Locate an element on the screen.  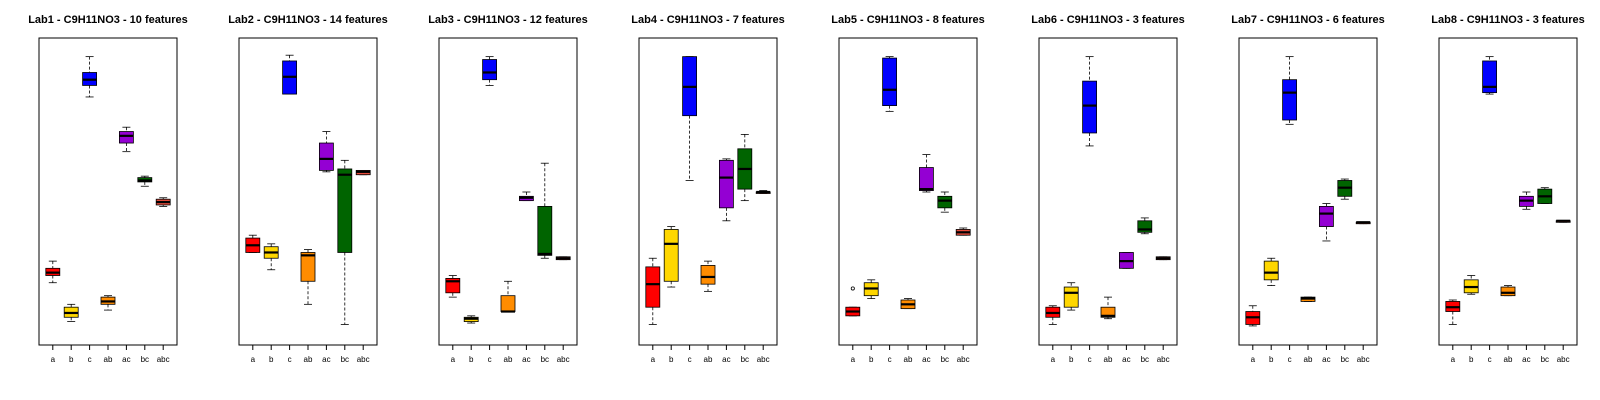
plot-frame is located at coordinates (1508, 191).